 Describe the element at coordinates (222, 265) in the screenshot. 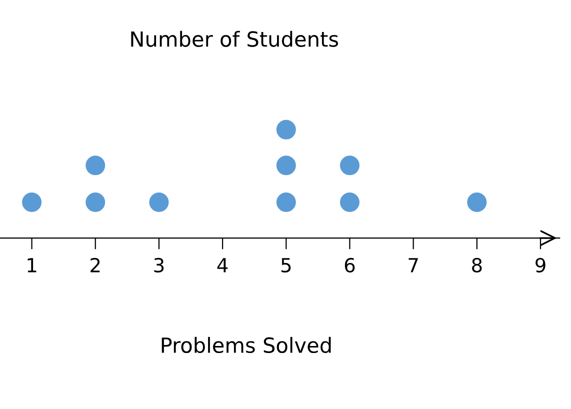

I see `x-tick-label: 4` at that location.